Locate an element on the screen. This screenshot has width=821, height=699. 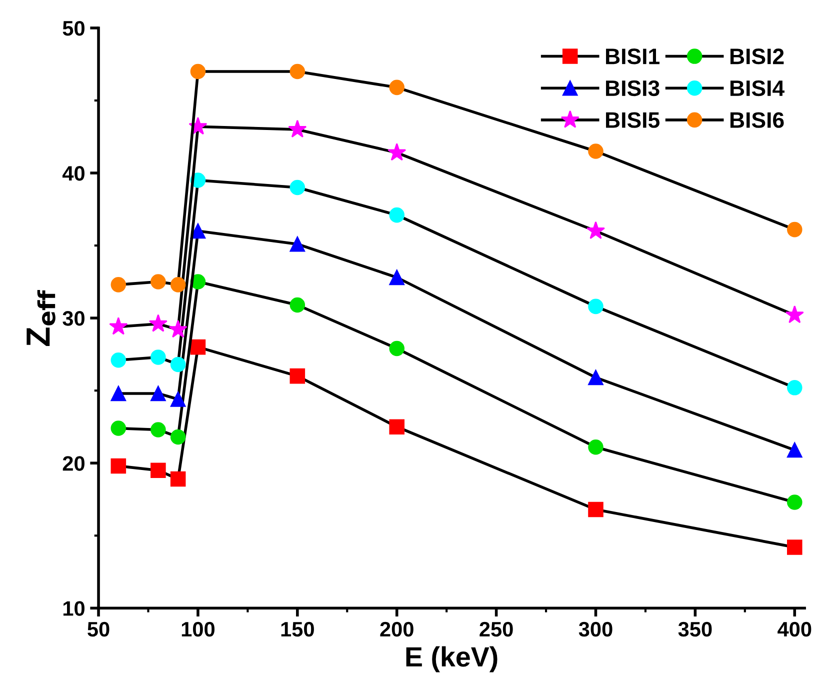
y-tick-label: 10 is located at coordinates (73, 608).